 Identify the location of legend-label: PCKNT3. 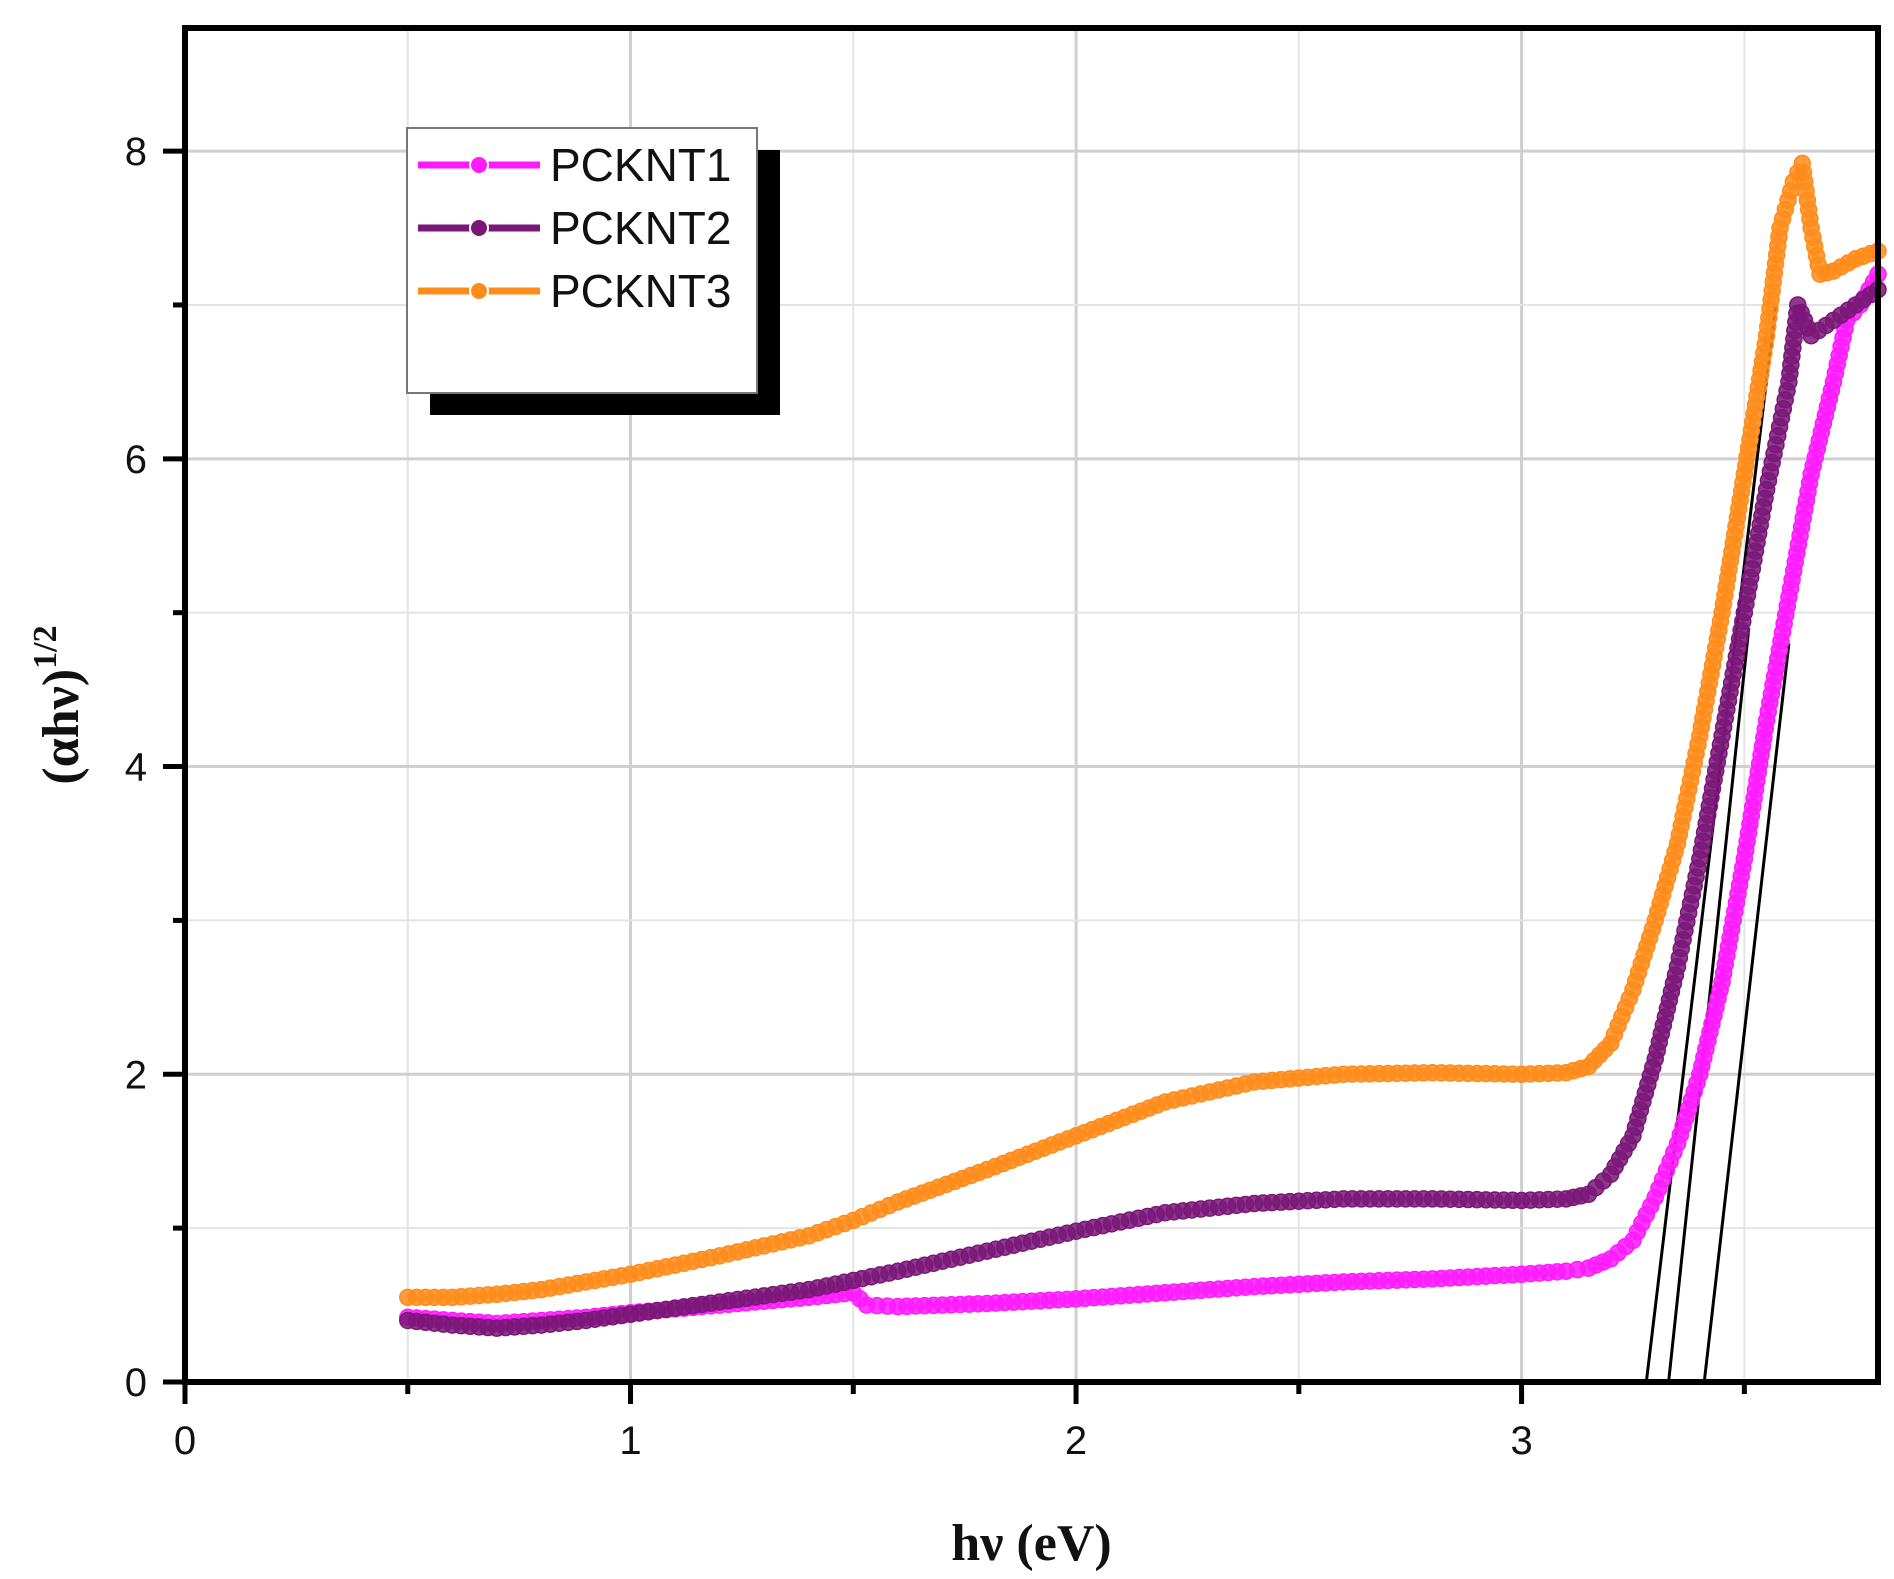
(640, 291).